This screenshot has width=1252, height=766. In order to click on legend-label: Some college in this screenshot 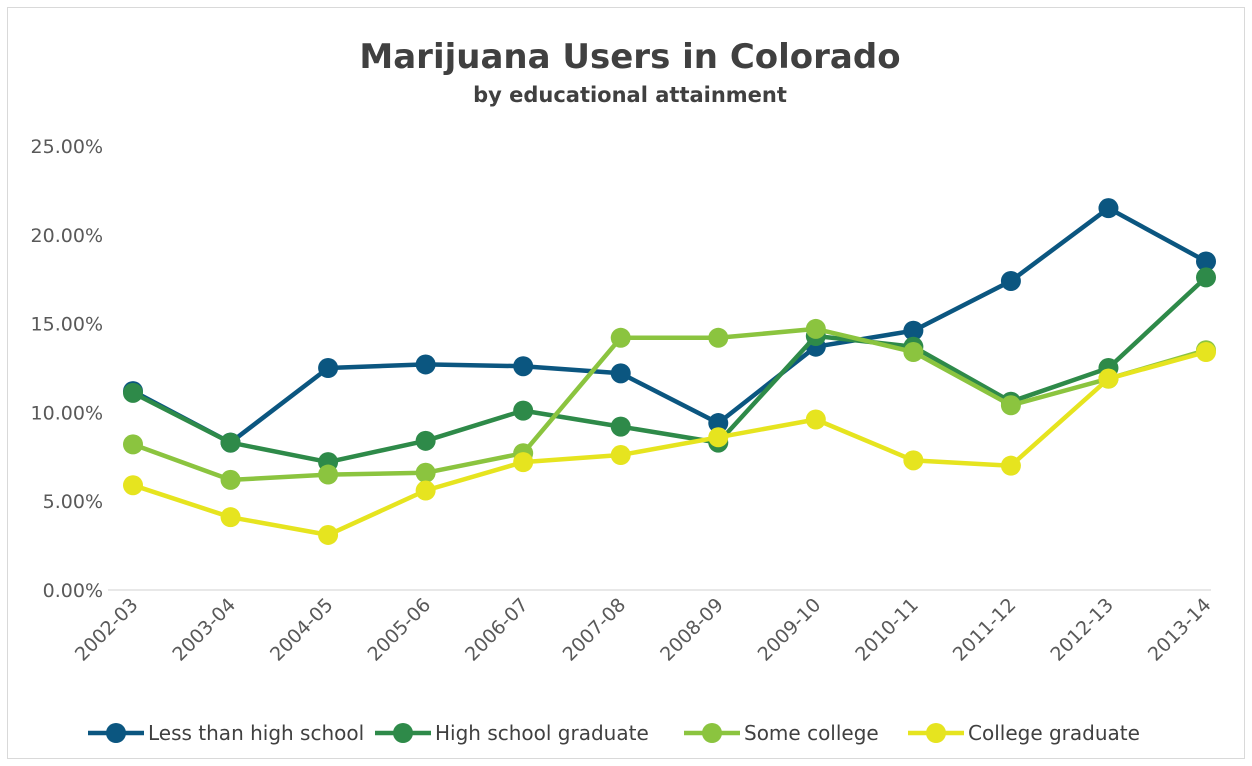, I will do `click(811, 733)`.